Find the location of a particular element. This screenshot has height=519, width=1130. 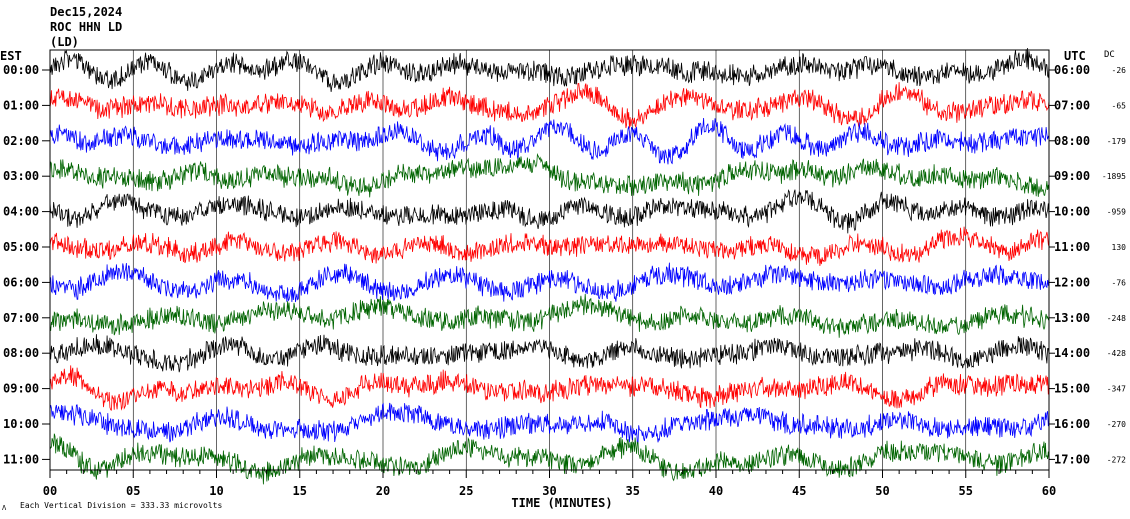

x-tick-label: 00 is located at coordinates (50, 491).